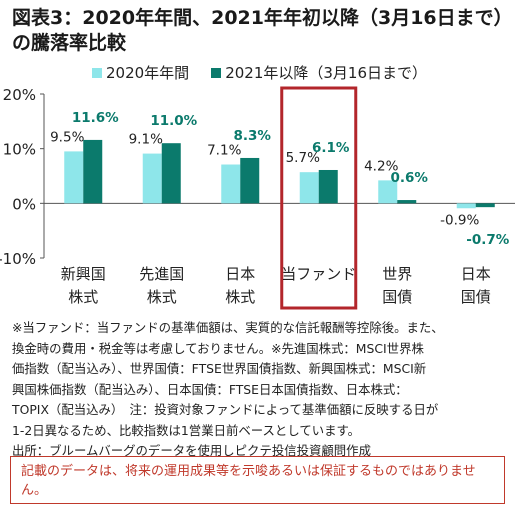 The image size is (525, 518). Describe the element at coordinates (216, 72) in the screenshot. I see `legend-swatch-2021` at that location.